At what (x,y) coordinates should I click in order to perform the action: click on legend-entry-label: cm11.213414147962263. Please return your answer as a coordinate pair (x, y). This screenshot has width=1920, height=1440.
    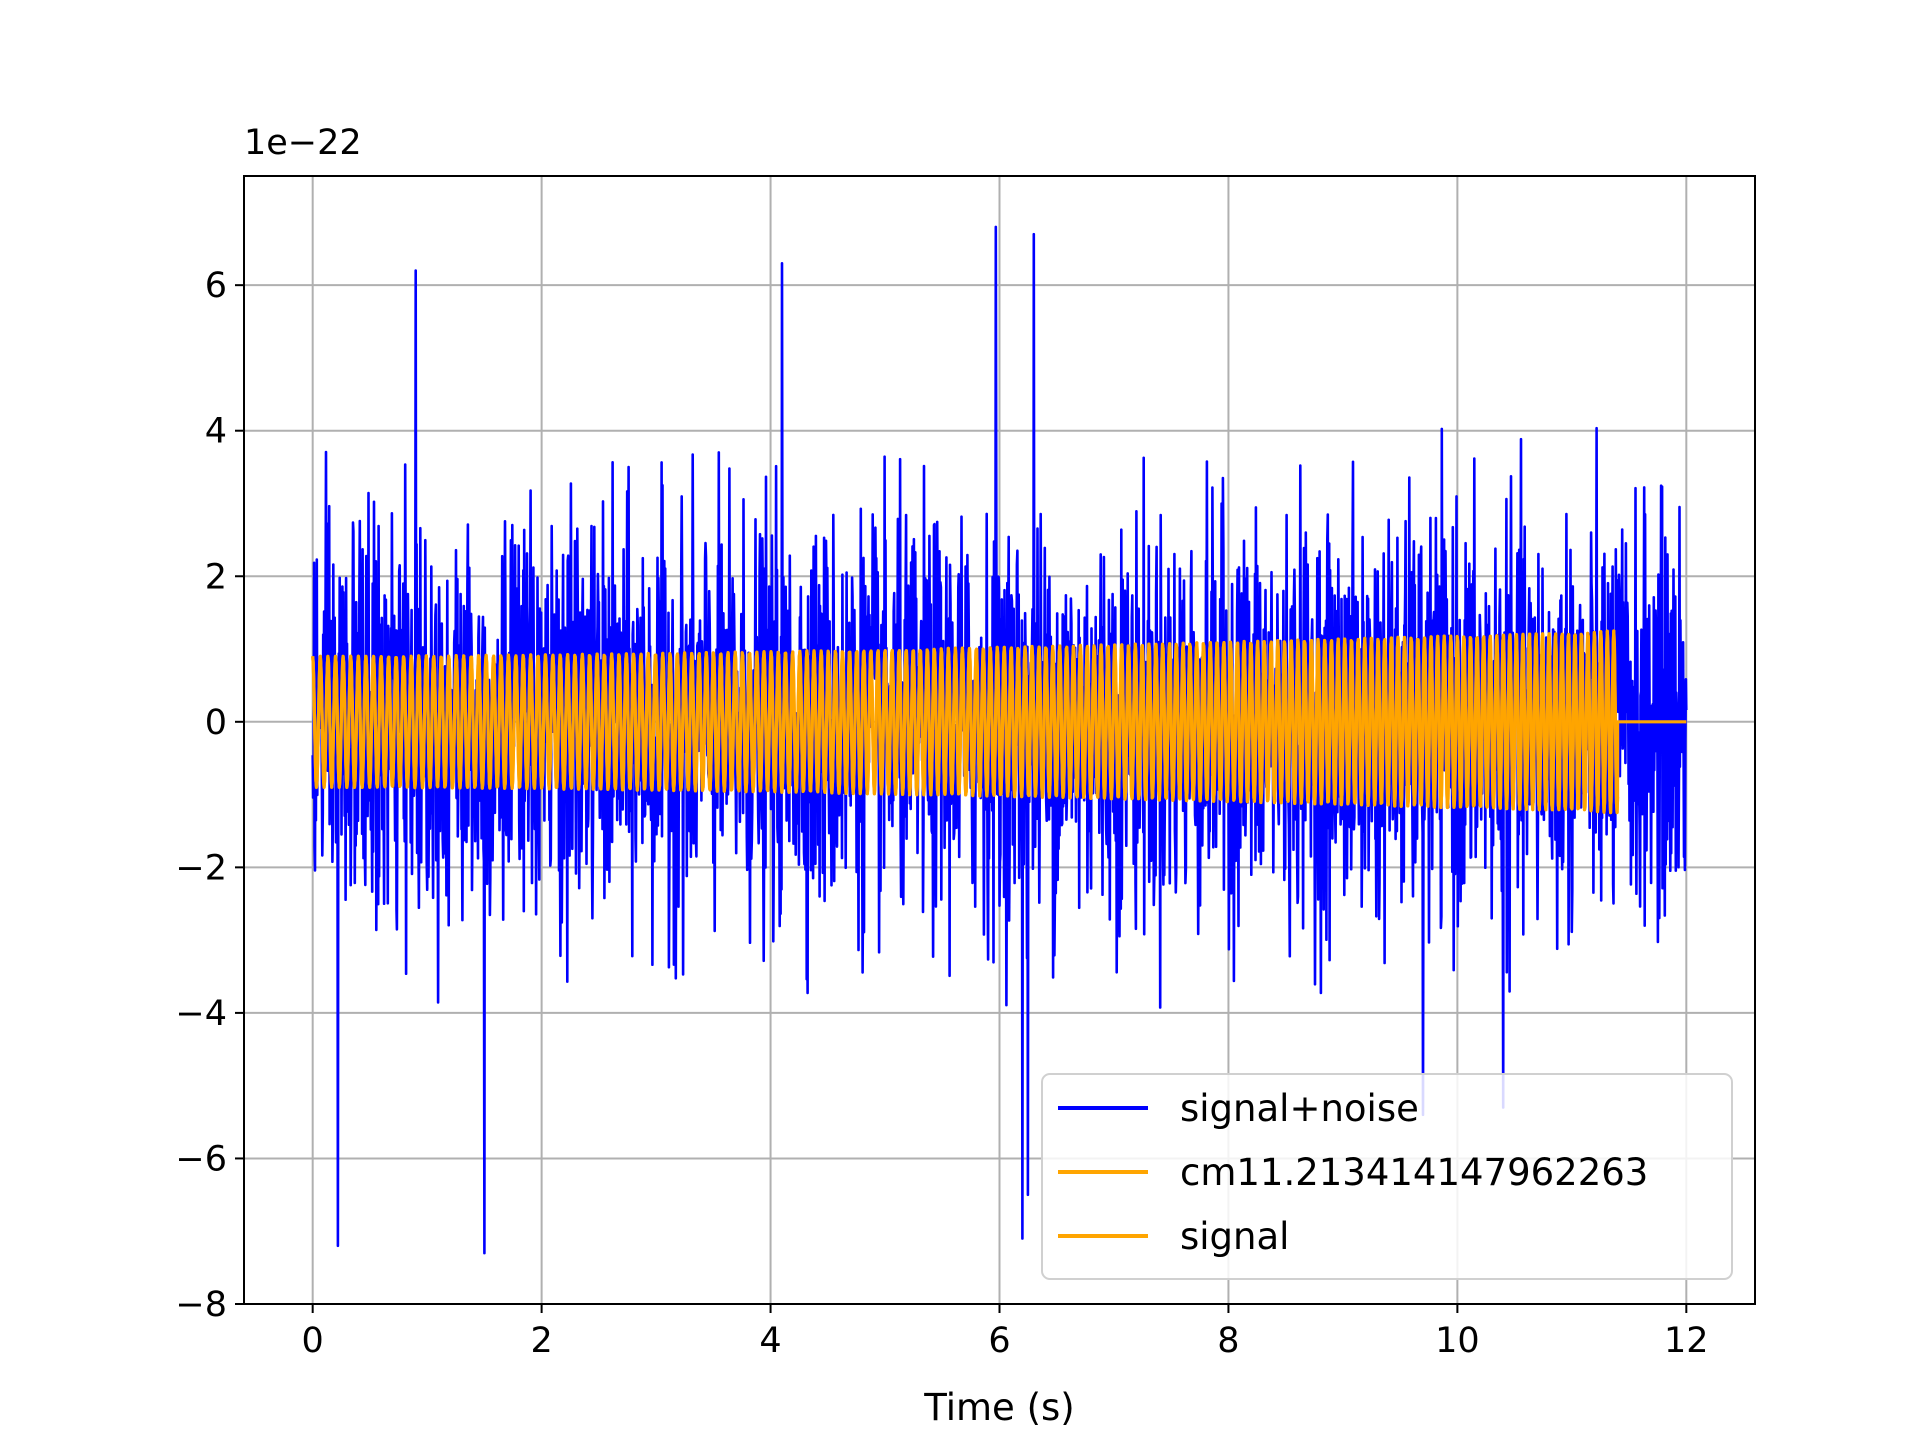
    Looking at the image, I should click on (1414, 1172).